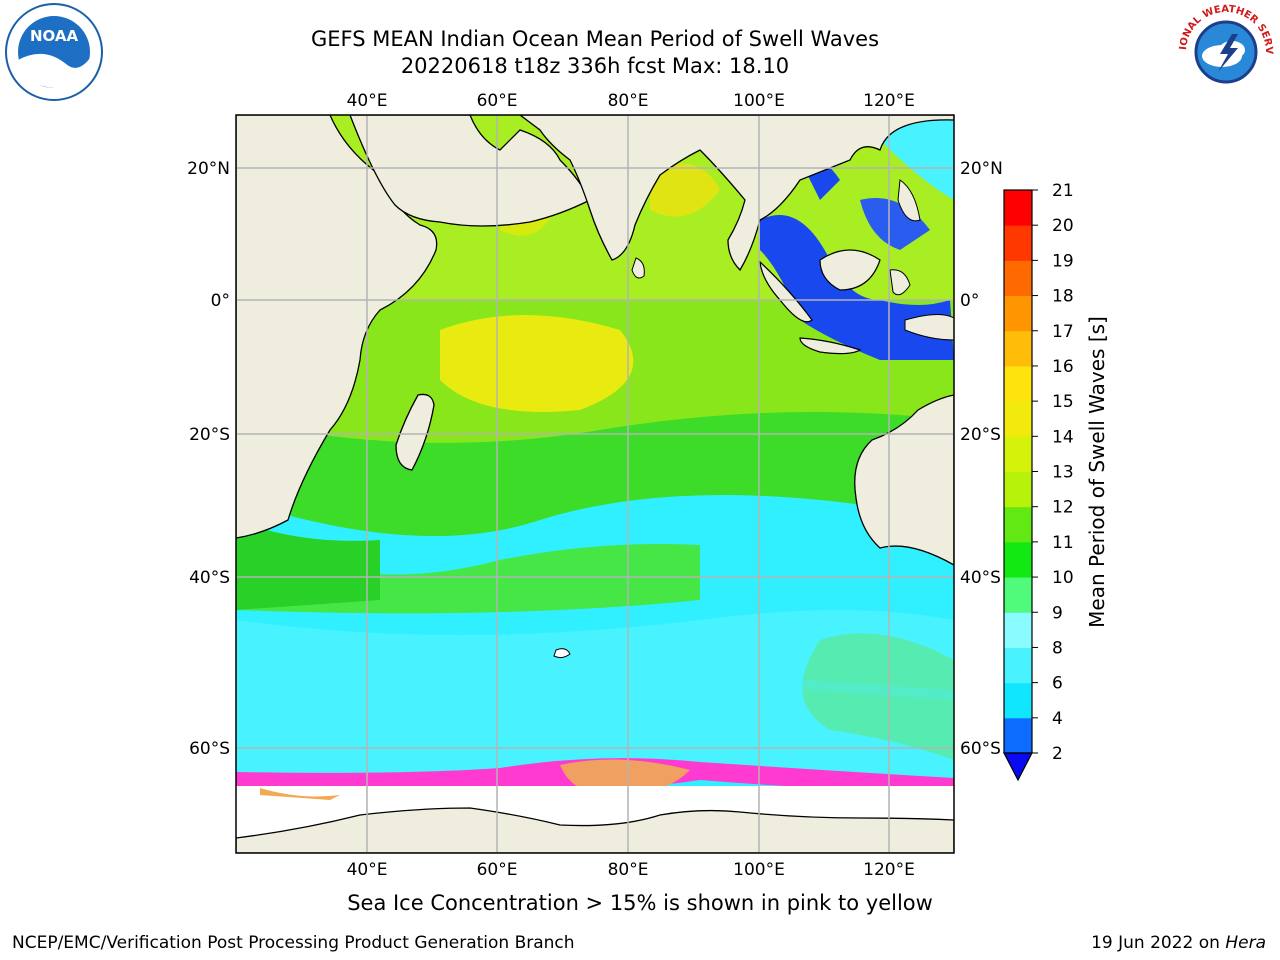  I want to click on colorbar-tick-label: 9, so click(1057, 613).